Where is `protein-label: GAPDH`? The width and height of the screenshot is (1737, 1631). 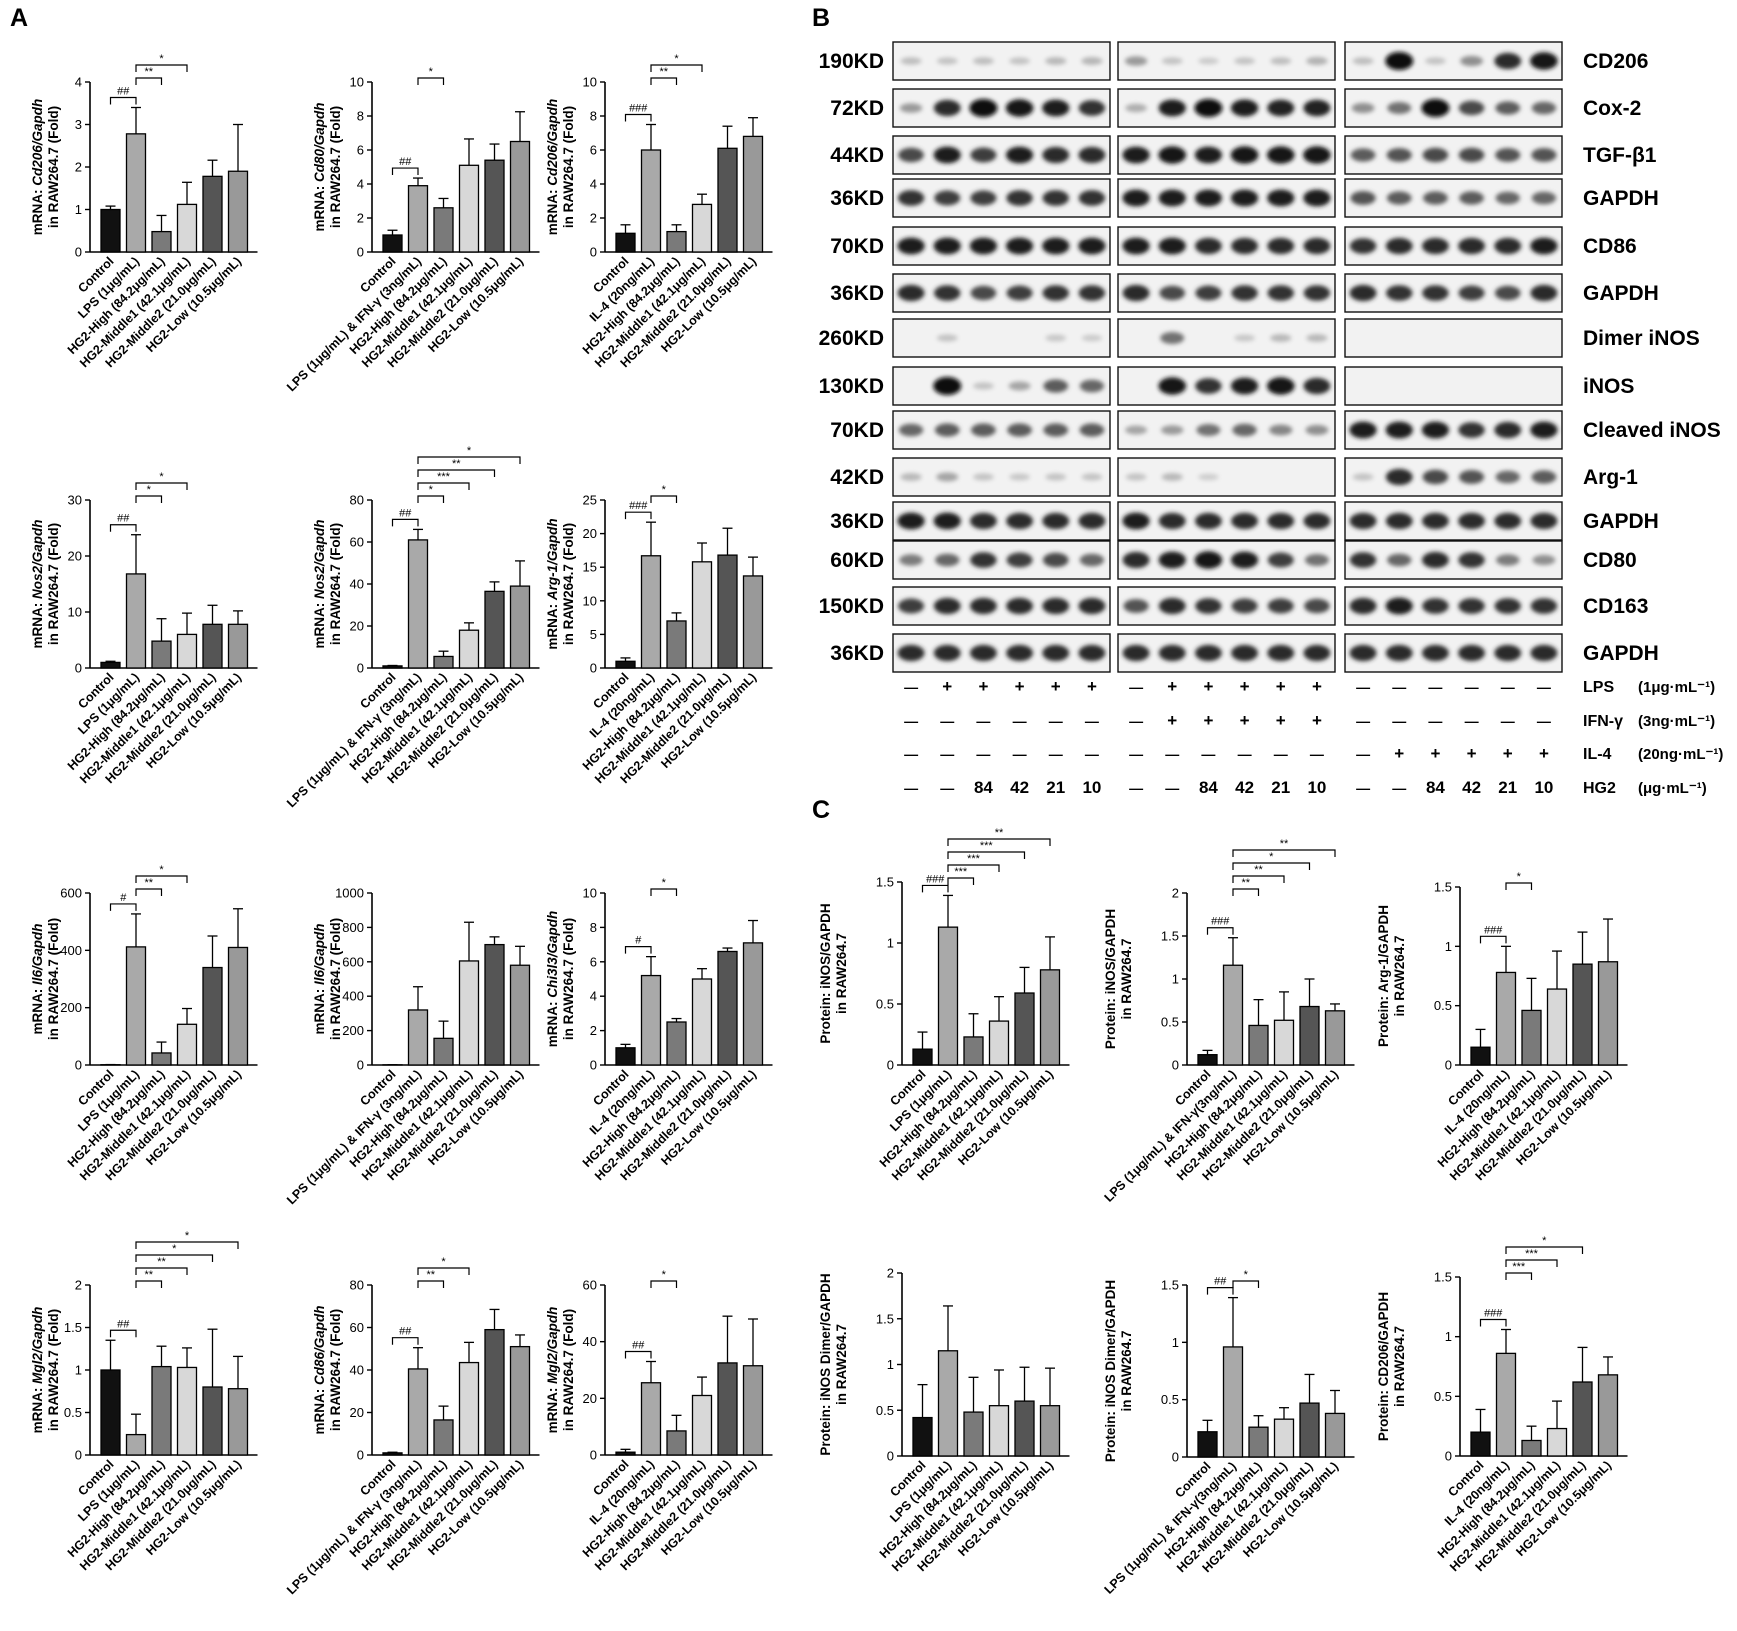
protein-label: GAPDH is located at coordinates (1621, 521).